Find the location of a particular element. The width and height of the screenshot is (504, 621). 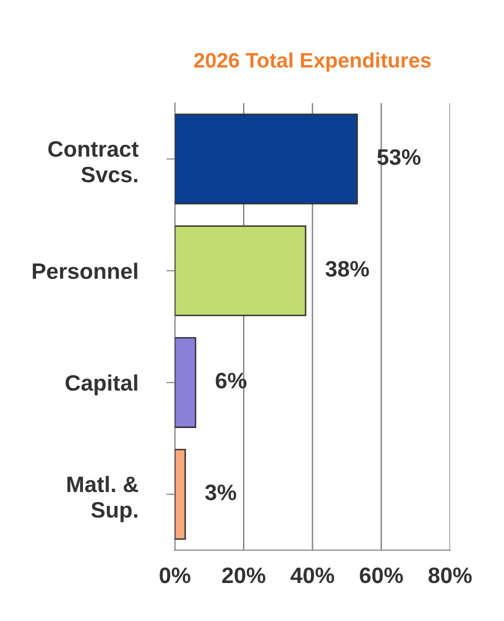

chart-title: 2026 Total Expenditures is located at coordinates (312, 62).